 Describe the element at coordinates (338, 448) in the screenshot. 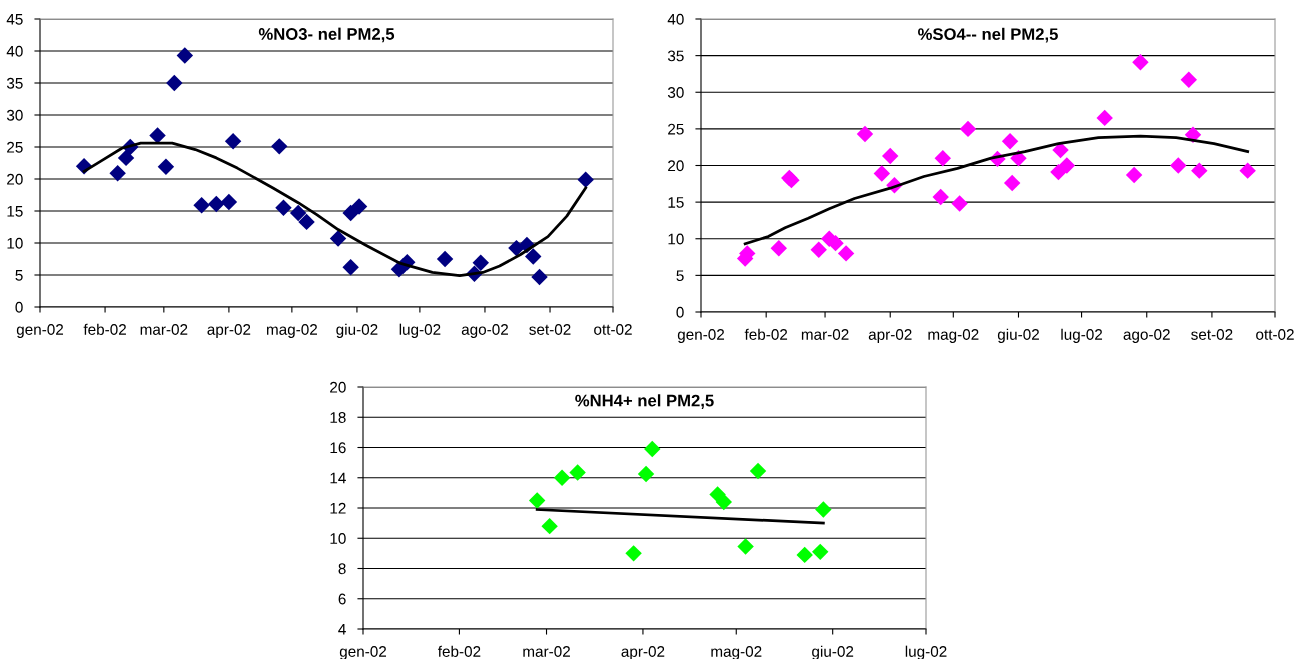

I see `y-tick-label: 16` at that location.